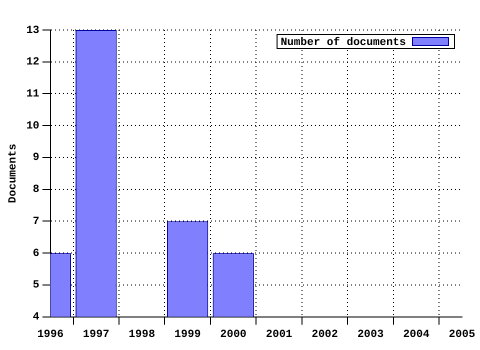  Describe the element at coordinates (142, 335) in the screenshot. I see `x-tick-label: 1998` at that location.